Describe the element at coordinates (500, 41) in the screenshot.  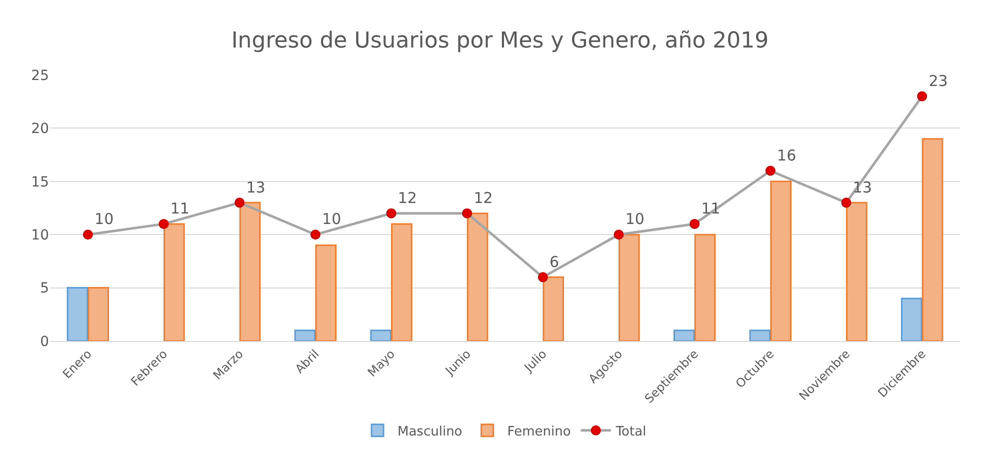
I see `chart-title: Ingreso de Usuarios por Mes y Genero, año 2019` at that location.